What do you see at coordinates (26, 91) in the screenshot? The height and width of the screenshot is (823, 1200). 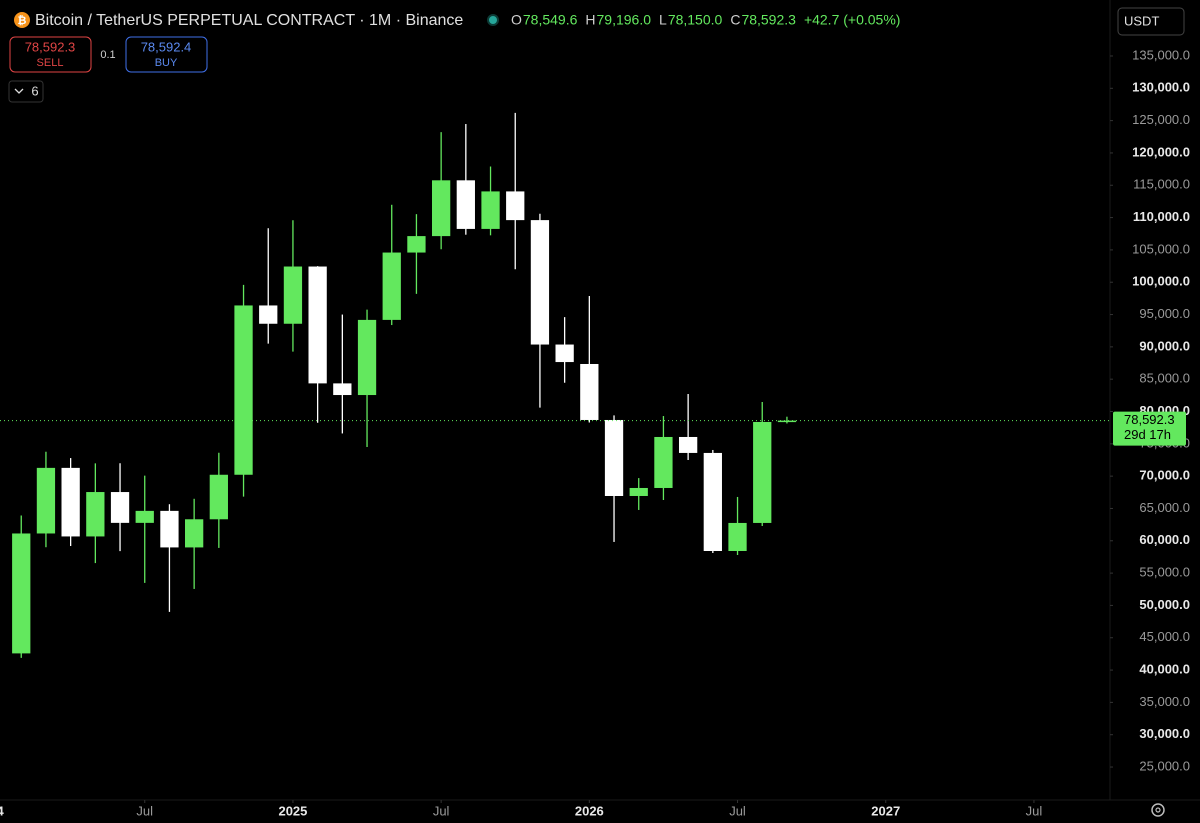 I see `indicators-toggle` at bounding box center [26, 91].